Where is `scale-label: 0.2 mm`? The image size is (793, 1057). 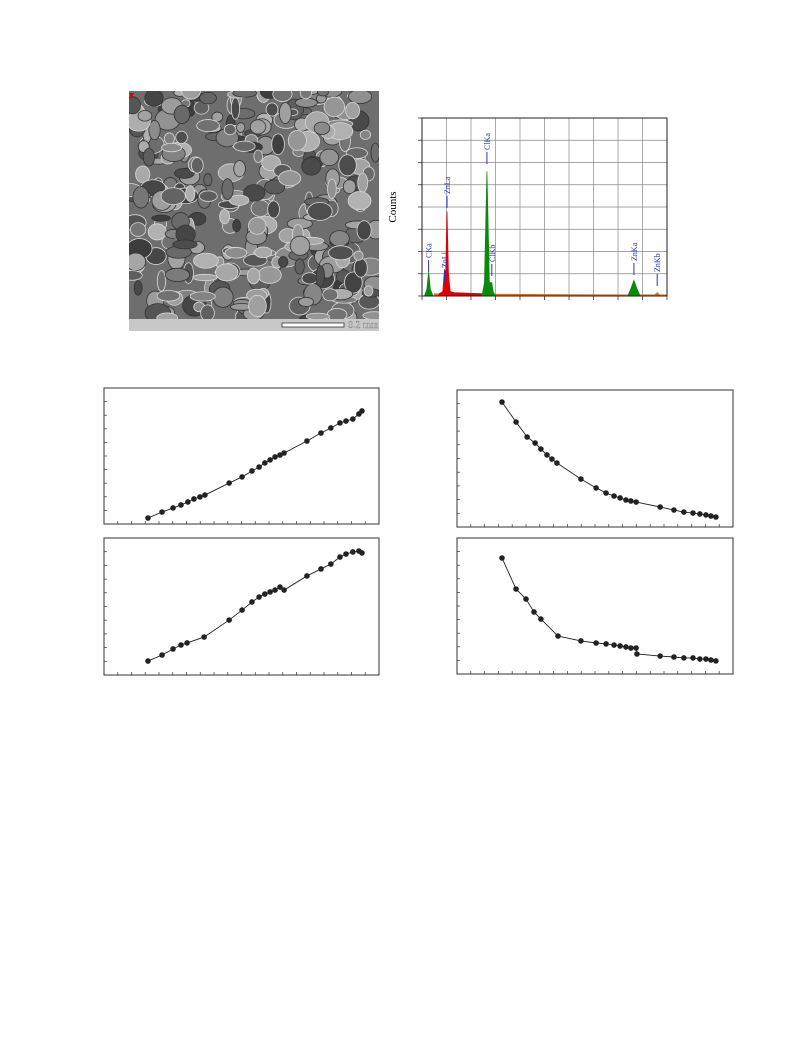
scale-label: 0.2 mm is located at coordinates (363, 325).